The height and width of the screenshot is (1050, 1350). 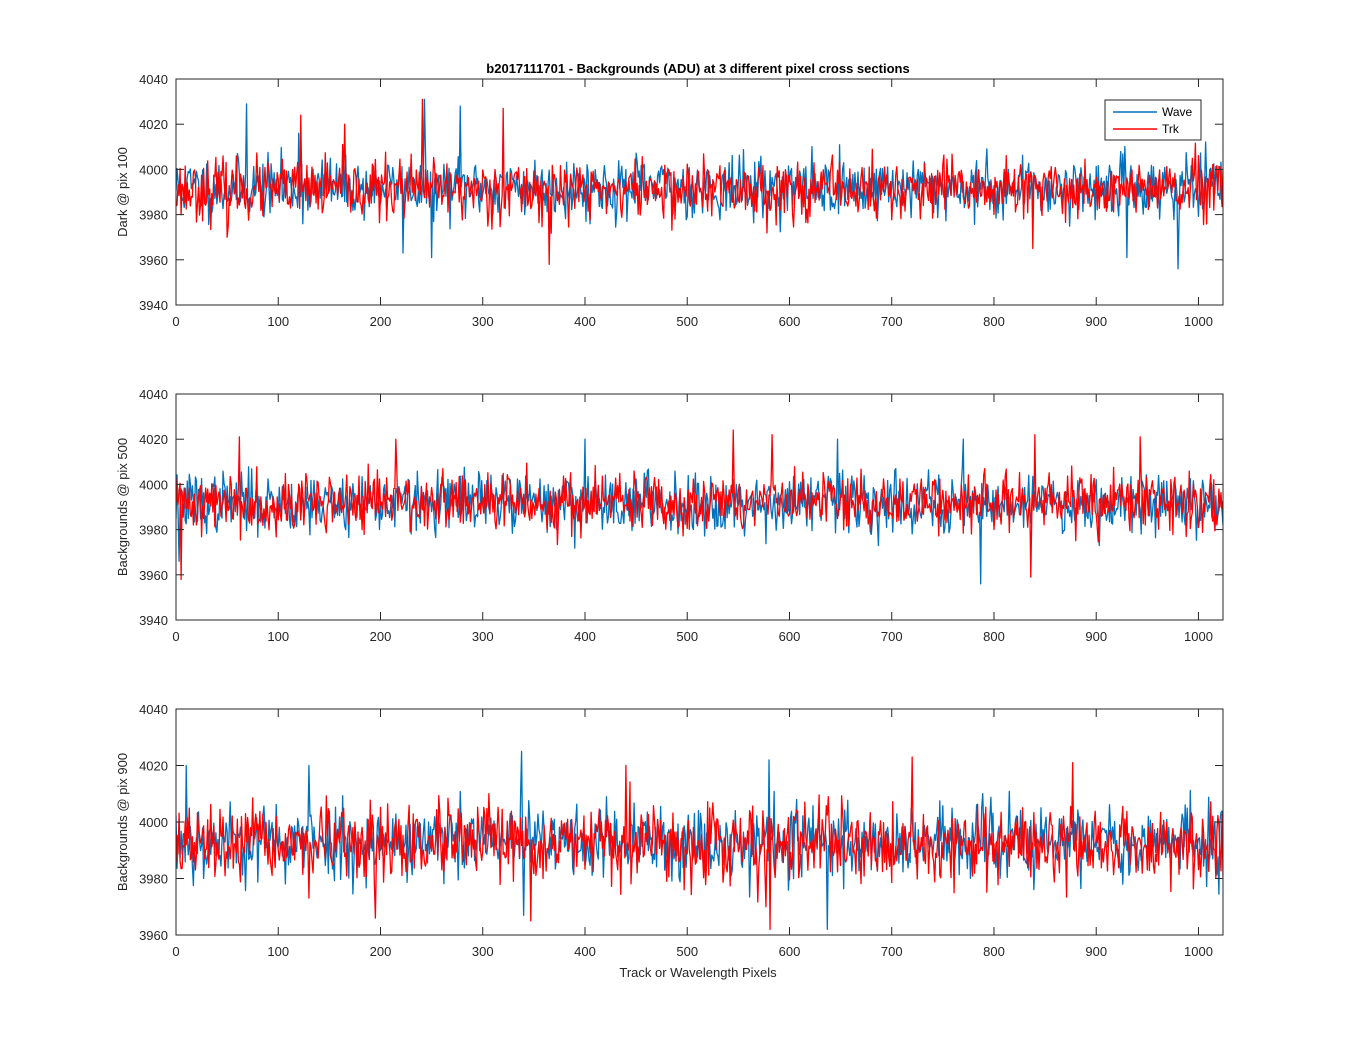 I want to click on legend-box, so click(x=1153, y=120).